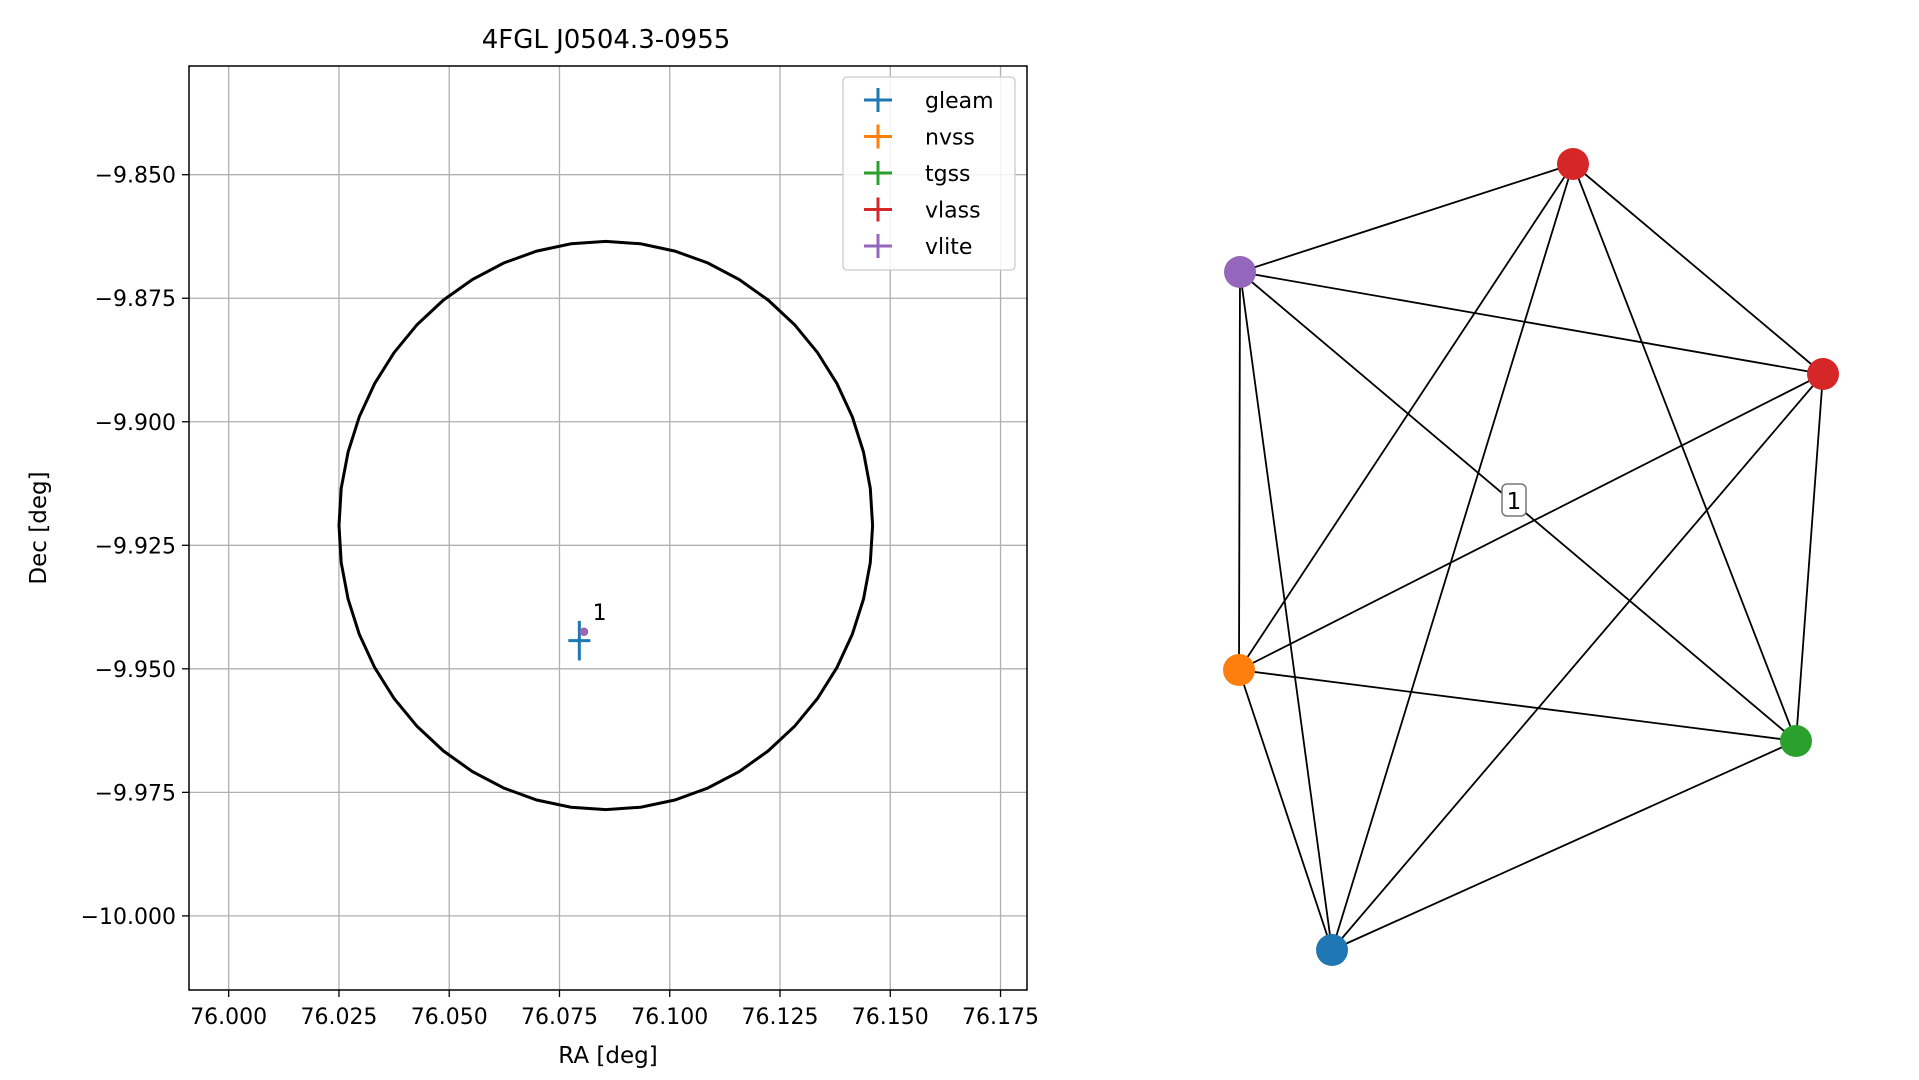 The height and width of the screenshot is (1080, 1919). What do you see at coordinates (948, 247) in the screenshot?
I see `legend-label: vlite` at bounding box center [948, 247].